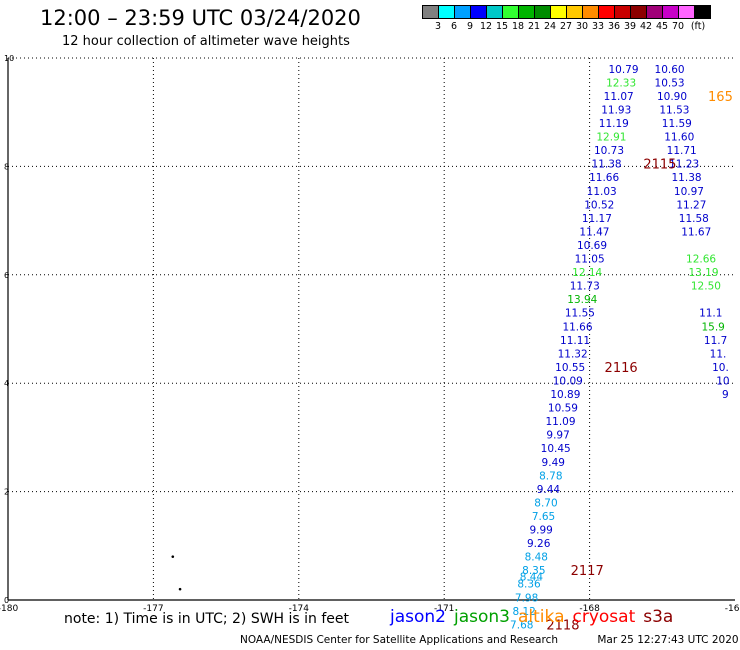 This screenshot has height=650, width=740. I want to click on wave-height-point: 11.27, so click(691, 205).